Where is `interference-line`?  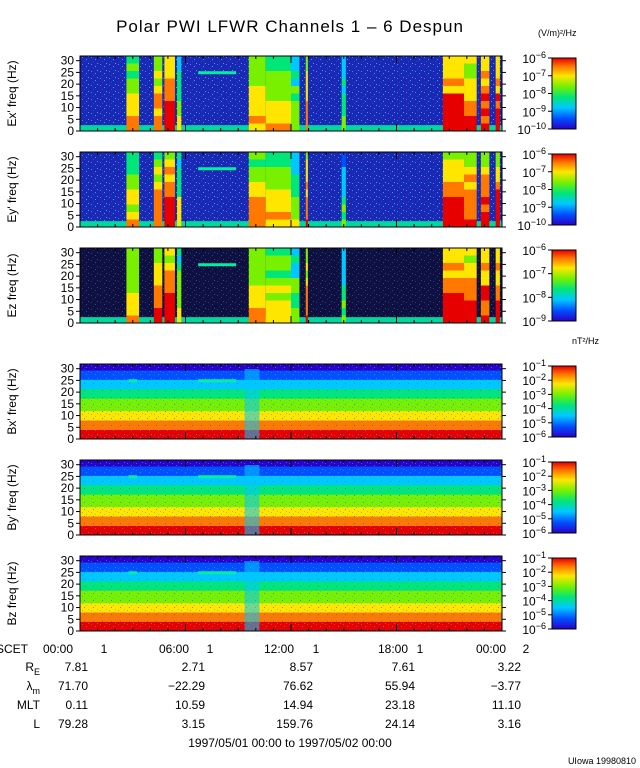
interference-line is located at coordinates (217, 573).